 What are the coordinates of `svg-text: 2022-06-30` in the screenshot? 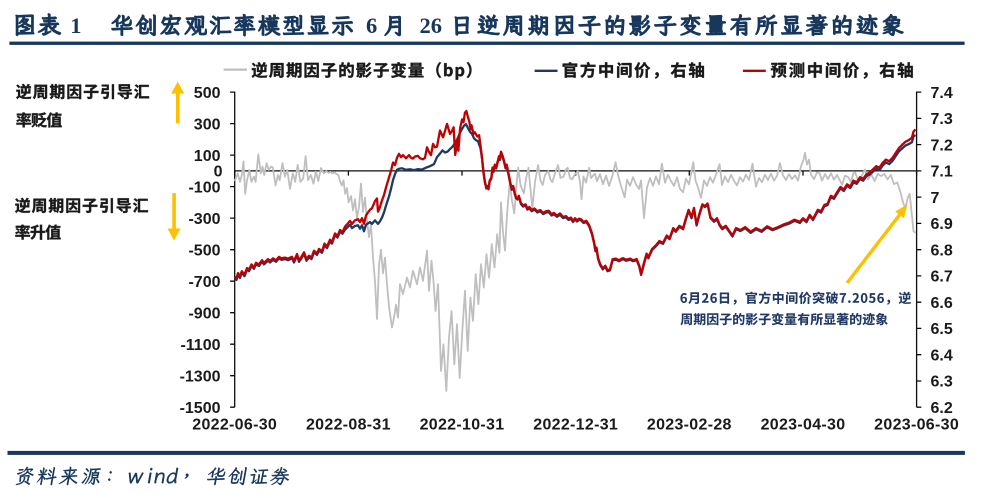 It's located at (234, 425).